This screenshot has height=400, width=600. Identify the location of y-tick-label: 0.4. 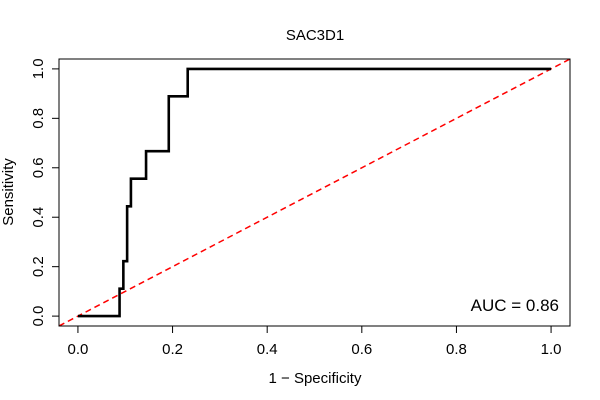
(38, 217).